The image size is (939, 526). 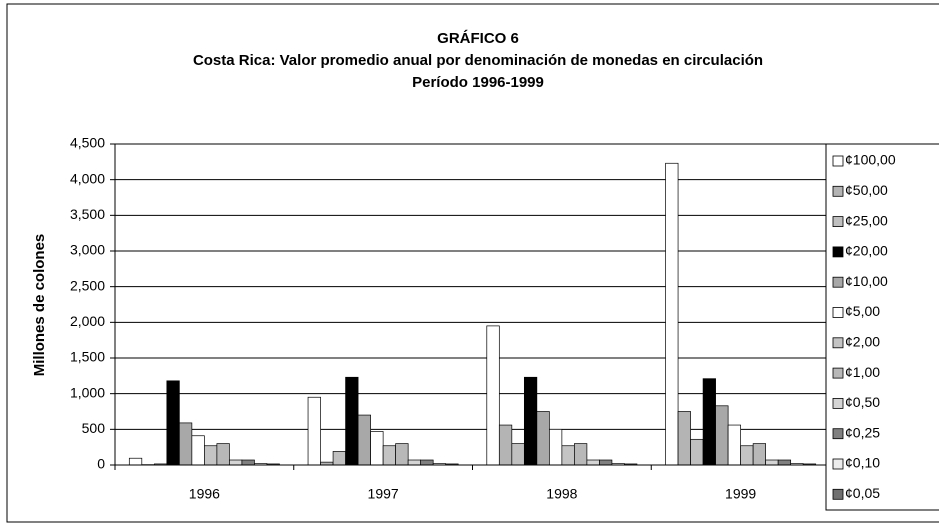 I want to click on y-tick-label: 3,500, so click(x=87, y=214).